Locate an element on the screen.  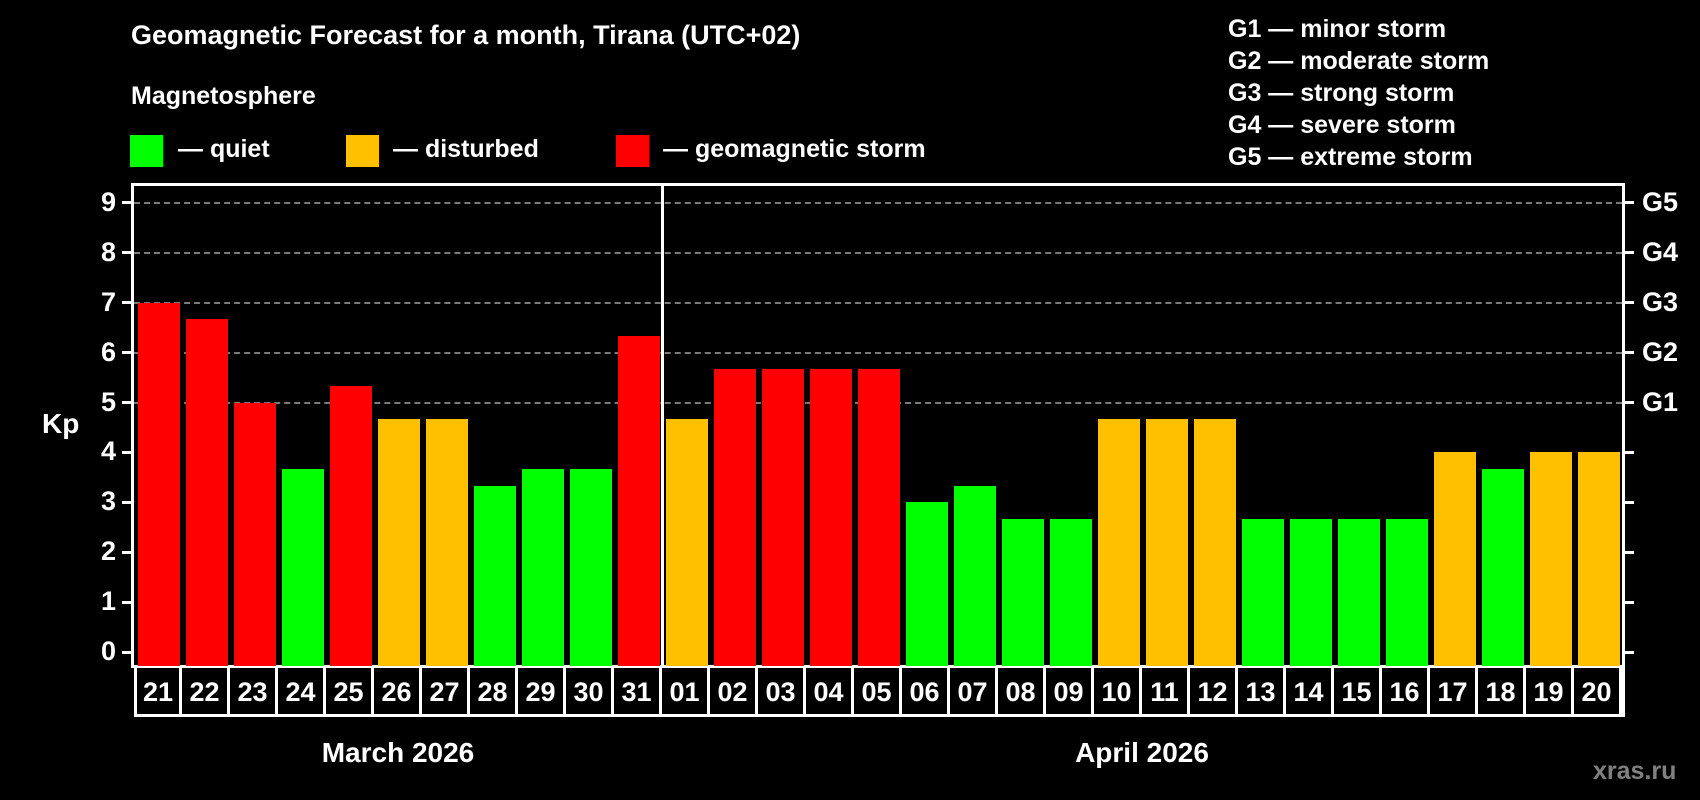
watermark: xras.ru is located at coordinates (1635, 771).